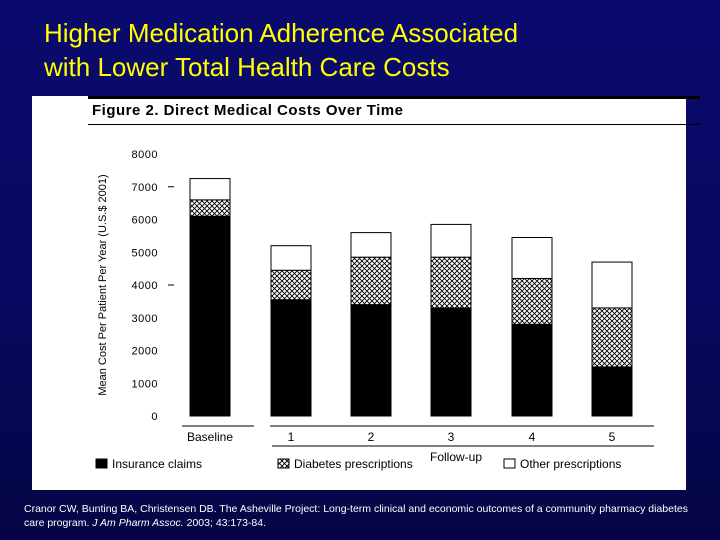 The height and width of the screenshot is (540, 720). I want to click on x-tick-label: 5, so click(612, 437).